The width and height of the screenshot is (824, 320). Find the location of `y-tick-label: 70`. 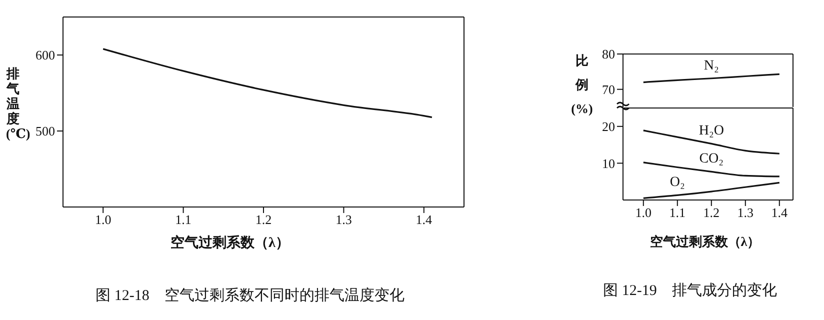

y-tick-label: 70 is located at coordinates (608, 89).